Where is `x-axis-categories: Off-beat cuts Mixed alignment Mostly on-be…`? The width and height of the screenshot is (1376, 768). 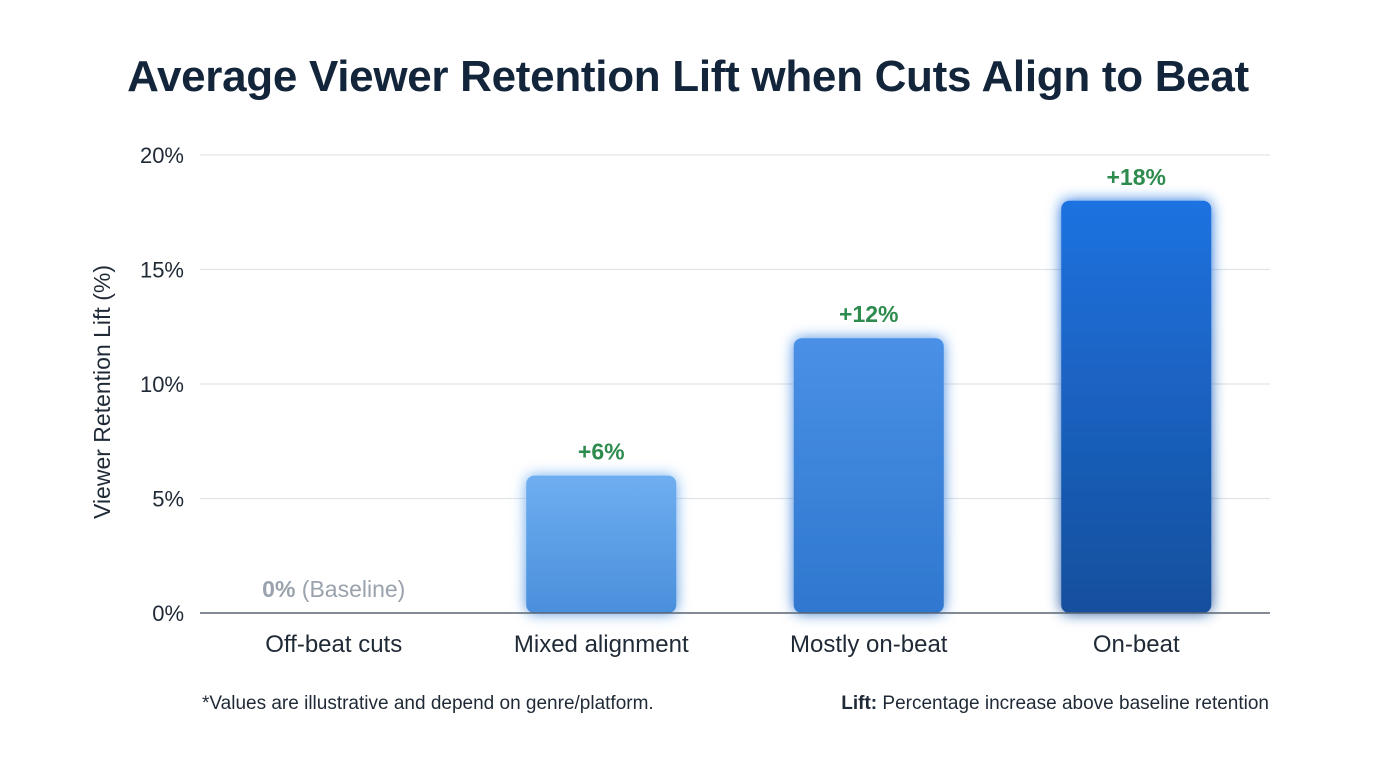
x-axis-categories: Off-beat cuts Mixed alignment Mostly on-be… is located at coordinates (722, 644).